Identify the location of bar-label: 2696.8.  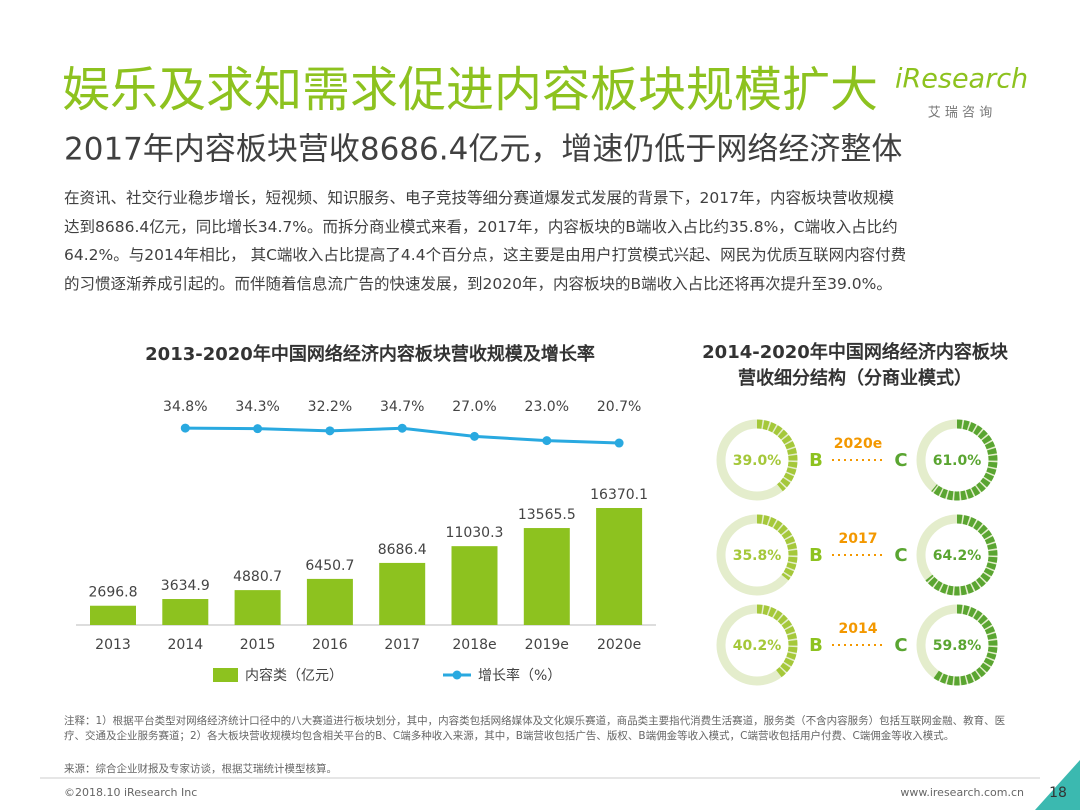
(113, 593).